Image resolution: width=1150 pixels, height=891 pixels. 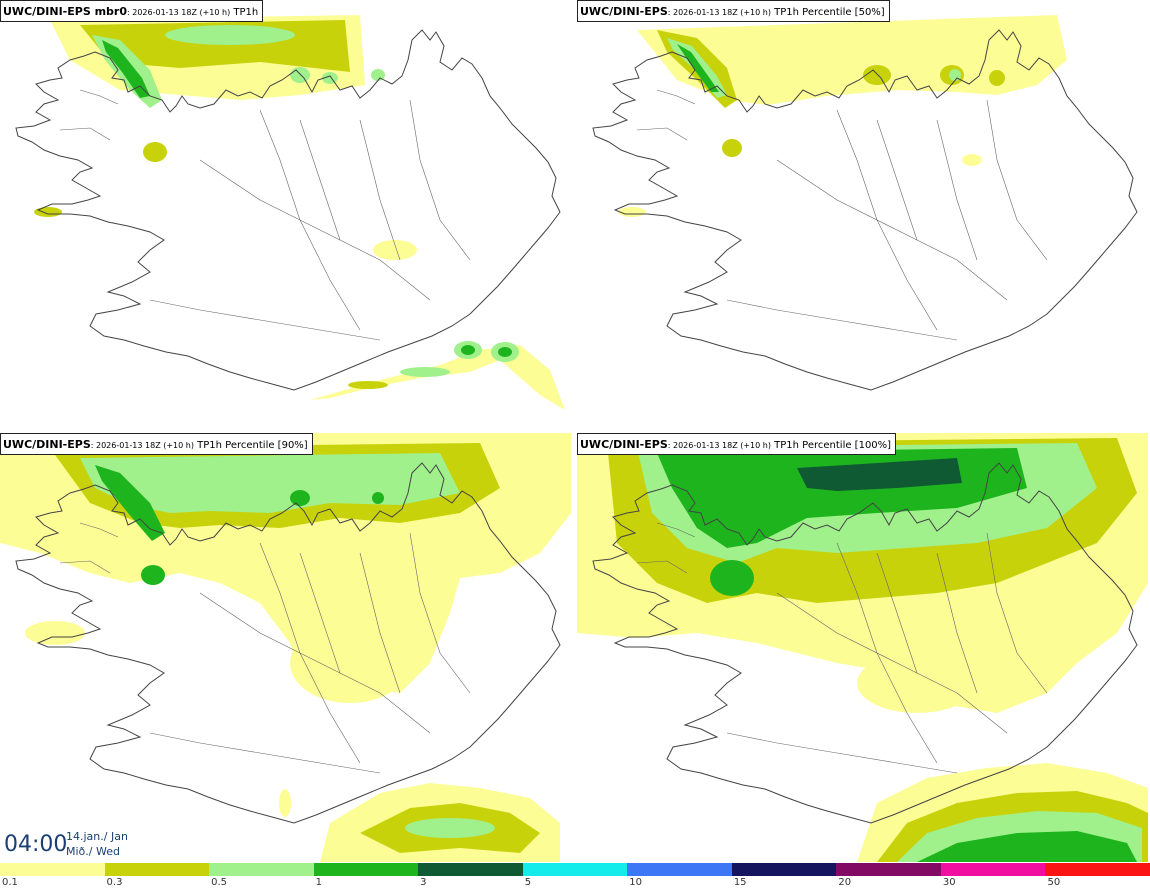 What do you see at coordinates (219, 882) in the screenshot?
I see `legend-label: 0.5` at bounding box center [219, 882].